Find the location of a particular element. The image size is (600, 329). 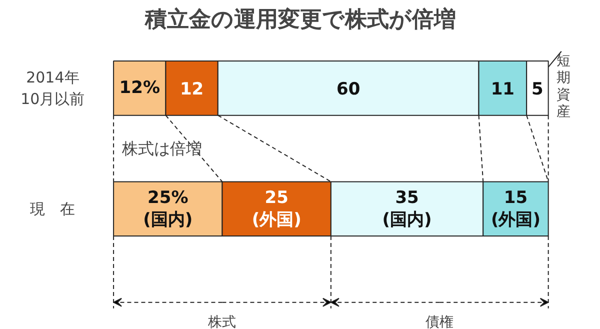

legend-label: 短期資産 is located at coordinates (563, 86).